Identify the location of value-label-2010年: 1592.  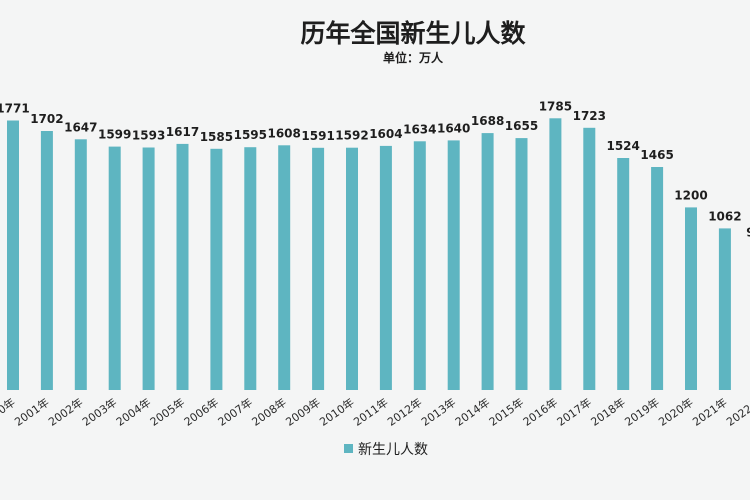
(351, 136).